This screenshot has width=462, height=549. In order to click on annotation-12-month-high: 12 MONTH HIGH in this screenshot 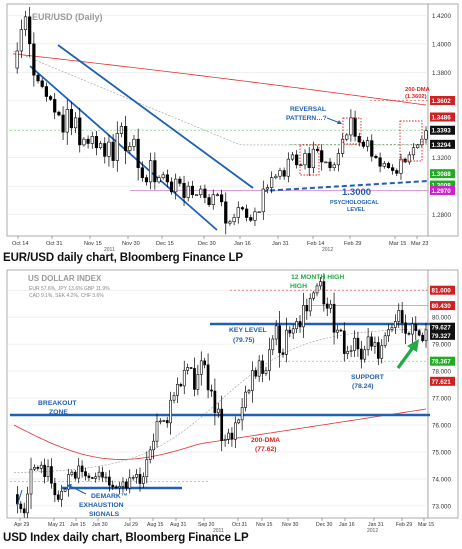, I will do `click(317, 277)`.